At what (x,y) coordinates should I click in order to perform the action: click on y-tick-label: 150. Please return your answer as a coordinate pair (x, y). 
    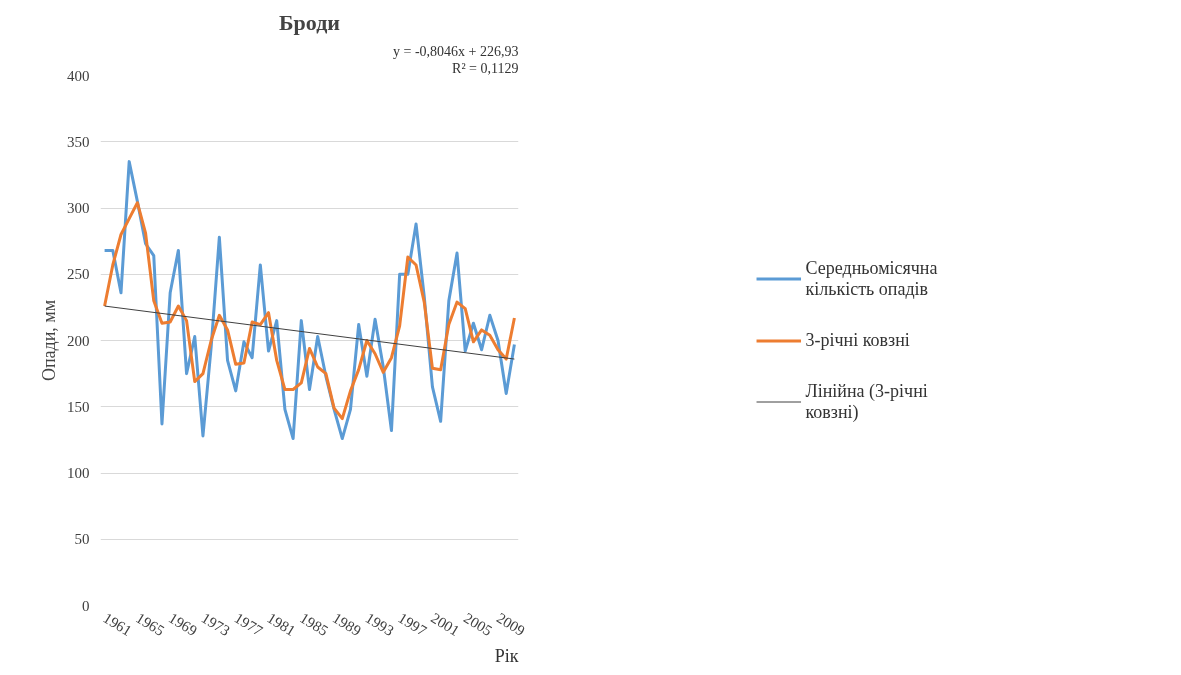
    Looking at the image, I should click on (78, 406).